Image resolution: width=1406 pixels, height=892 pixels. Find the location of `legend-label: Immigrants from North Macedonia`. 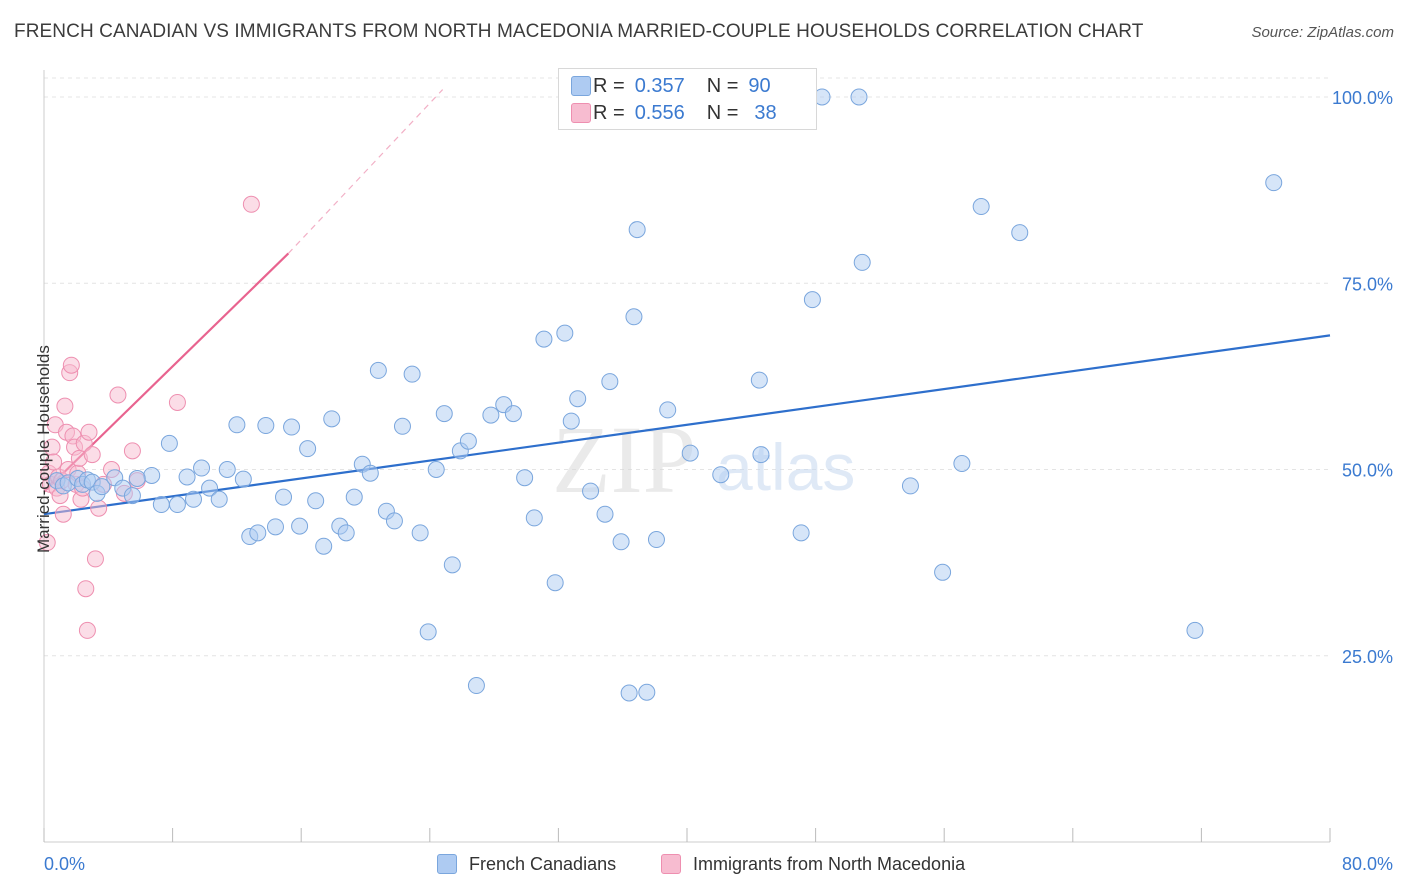

legend-label: Immigrants from North Macedonia is located at coordinates (829, 863).